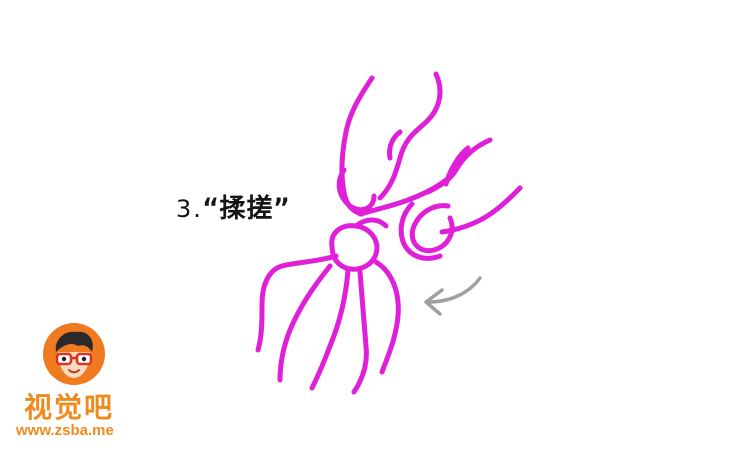 The height and width of the screenshot is (456, 730). What do you see at coordinates (246, 209) in the screenshot?
I see `step-title: “揉搓”` at bounding box center [246, 209].